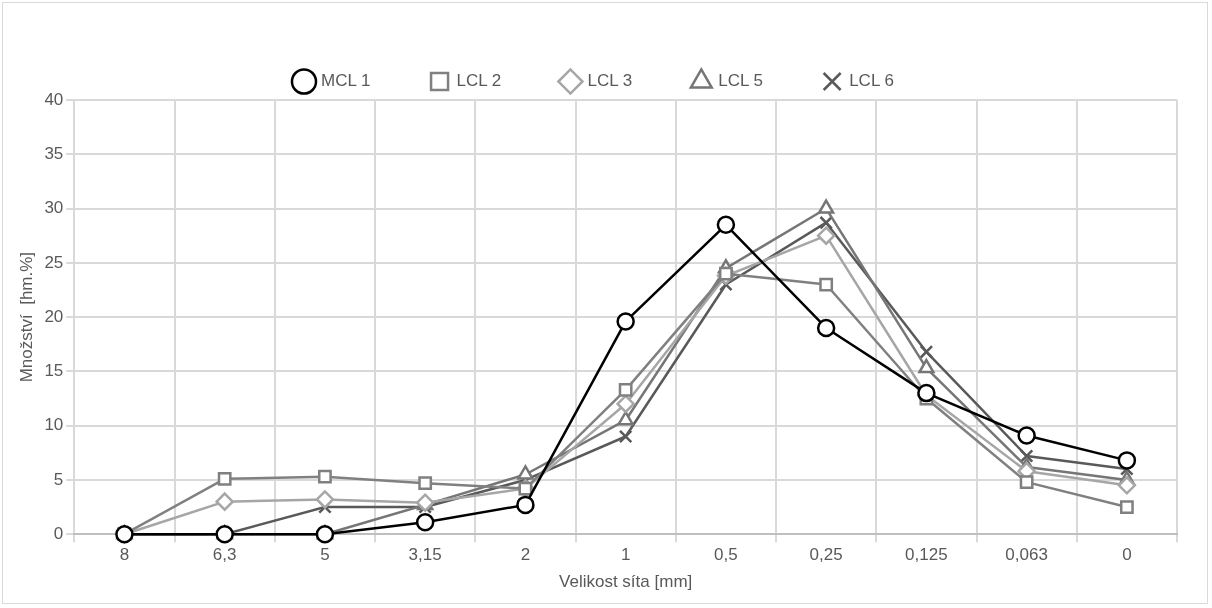 The image size is (1212, 608). What do you see at coordinates (345, 81) in the screenshot?
I see `legend-label: MCL 1` at bounding box center [345, 81].